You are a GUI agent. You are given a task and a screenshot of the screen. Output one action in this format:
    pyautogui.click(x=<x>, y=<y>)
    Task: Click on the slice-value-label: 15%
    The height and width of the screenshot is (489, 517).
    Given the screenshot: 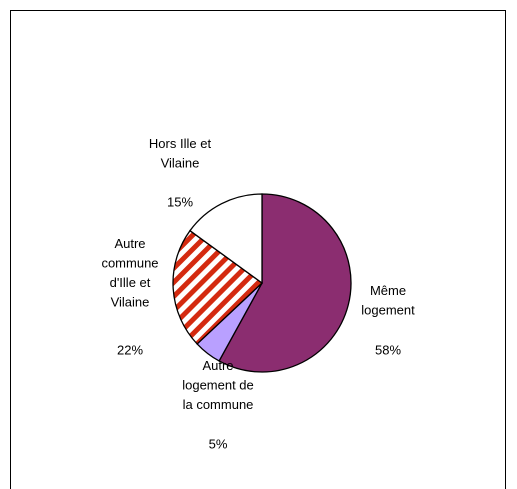 What is the action you would take?
    pyautogui.click(x=180, y=202)
    